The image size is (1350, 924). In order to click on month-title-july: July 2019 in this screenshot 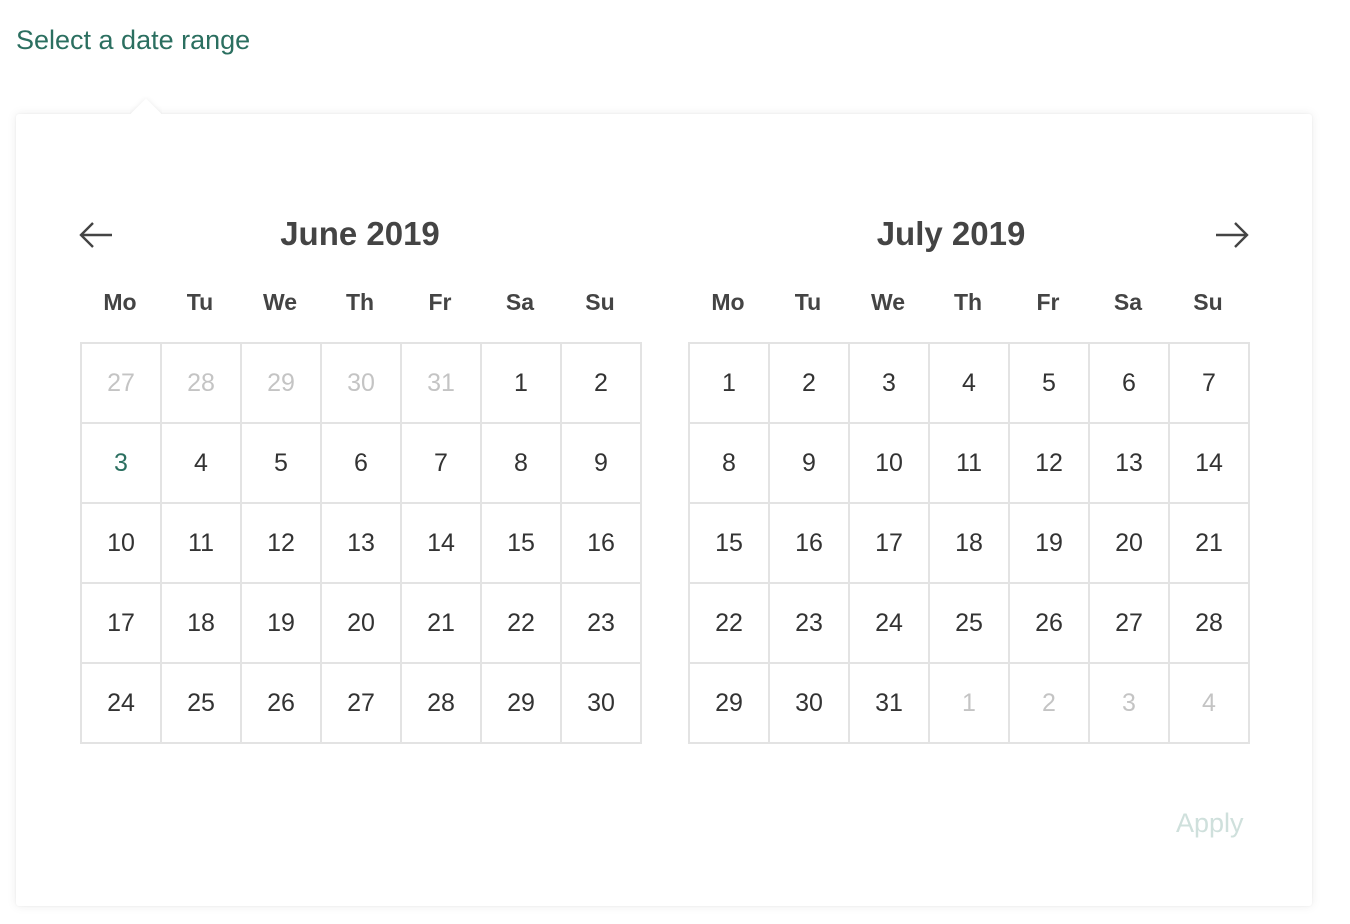, I will do `click(951, 233)`.